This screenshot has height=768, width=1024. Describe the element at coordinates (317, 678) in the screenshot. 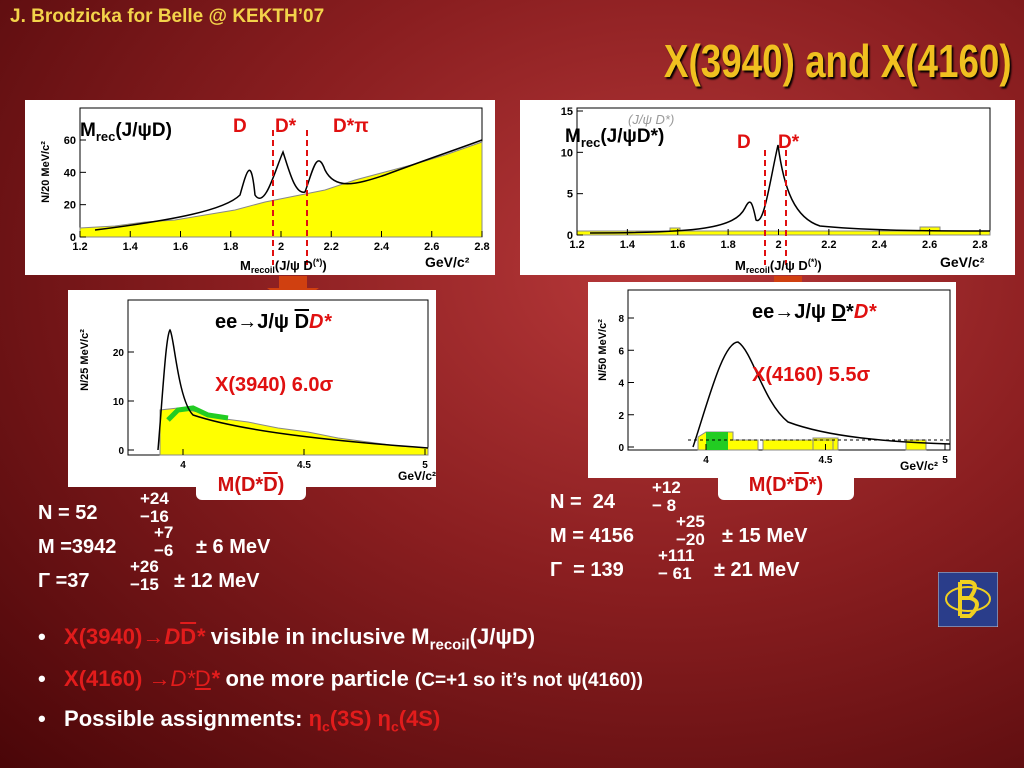

I see `t: one more particle` at that location.